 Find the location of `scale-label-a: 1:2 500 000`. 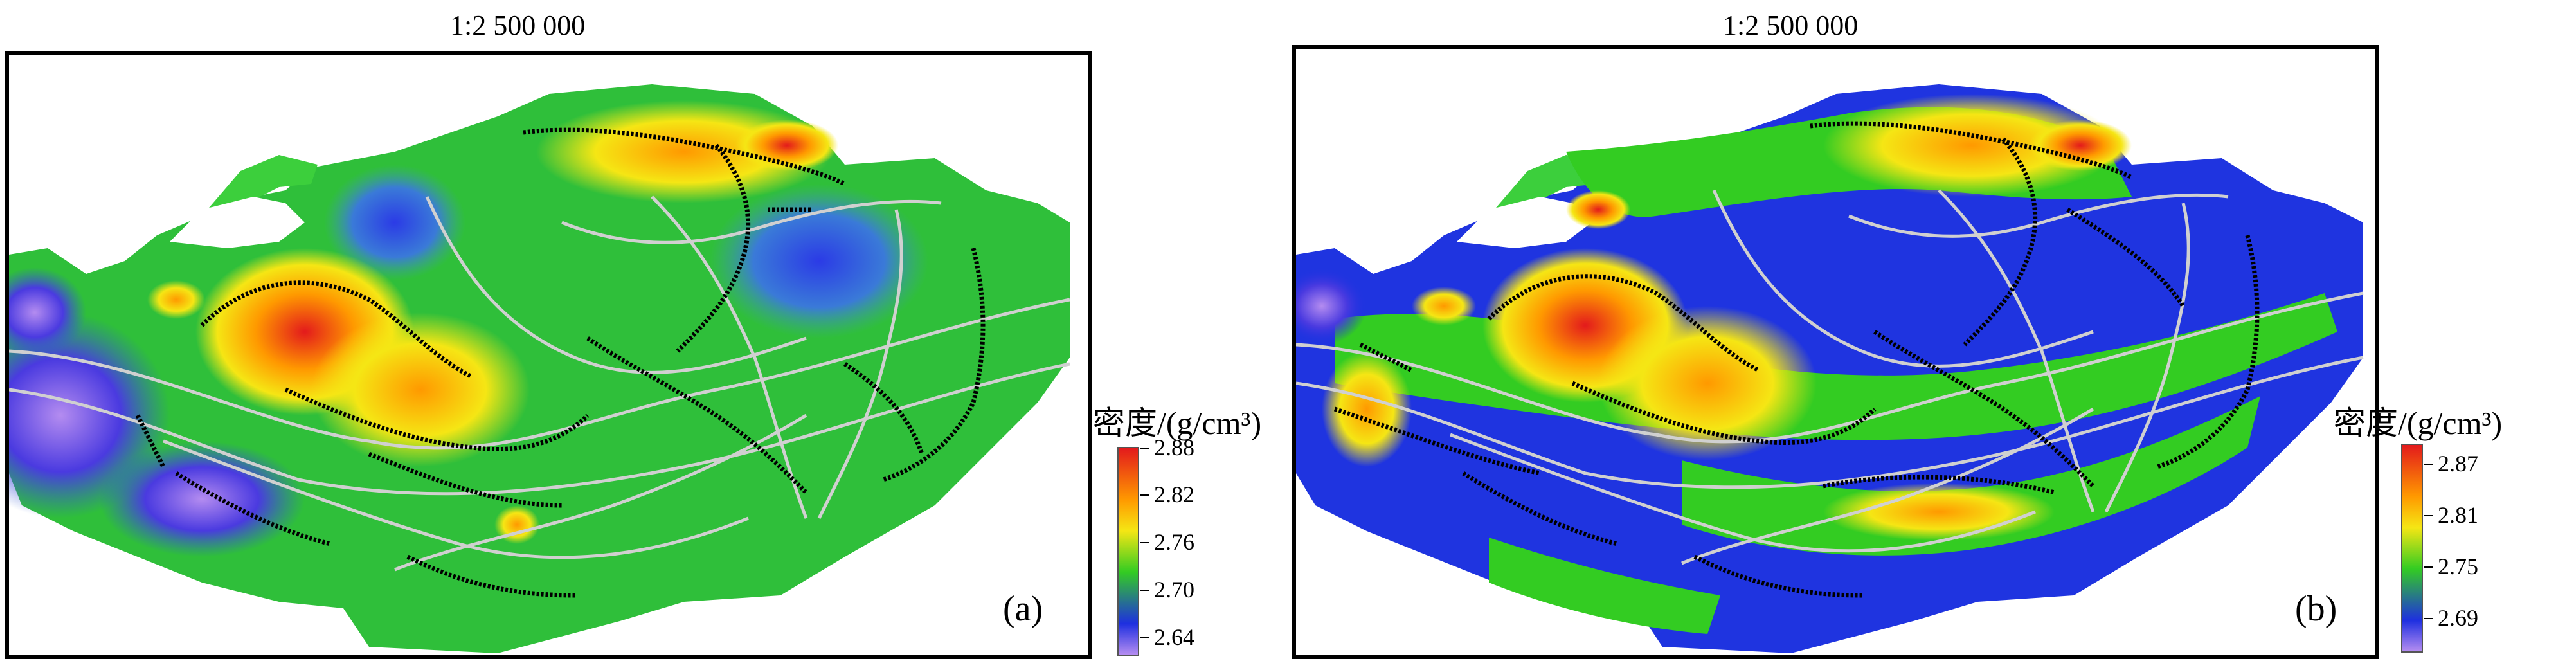

scale-label-a: 1:2 500 000 is located at coordinates (518, 25).